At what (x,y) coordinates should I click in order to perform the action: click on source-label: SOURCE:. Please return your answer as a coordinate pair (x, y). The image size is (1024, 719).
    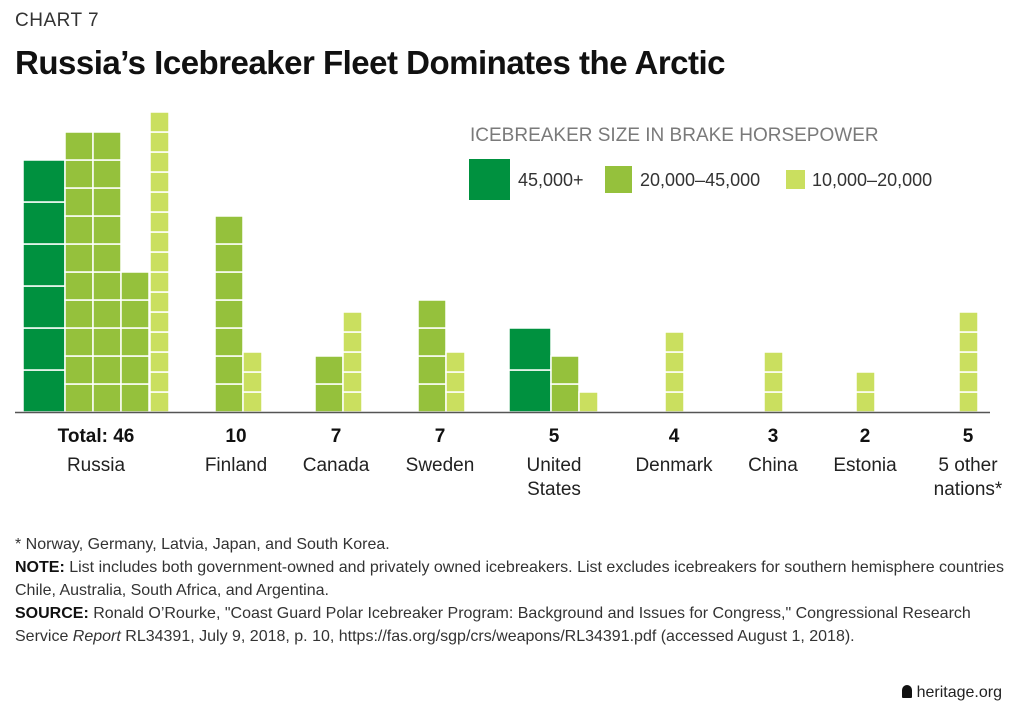
    Looking at the image, I should click on (52, 613).